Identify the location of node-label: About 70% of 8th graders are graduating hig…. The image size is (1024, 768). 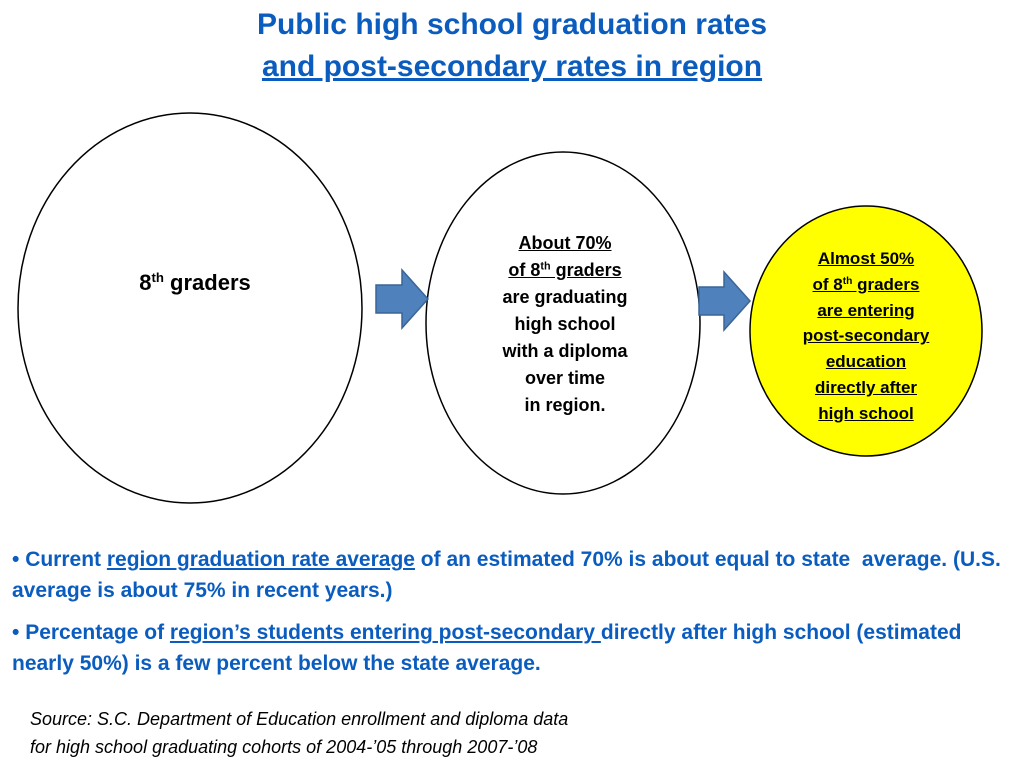
(565, 324).